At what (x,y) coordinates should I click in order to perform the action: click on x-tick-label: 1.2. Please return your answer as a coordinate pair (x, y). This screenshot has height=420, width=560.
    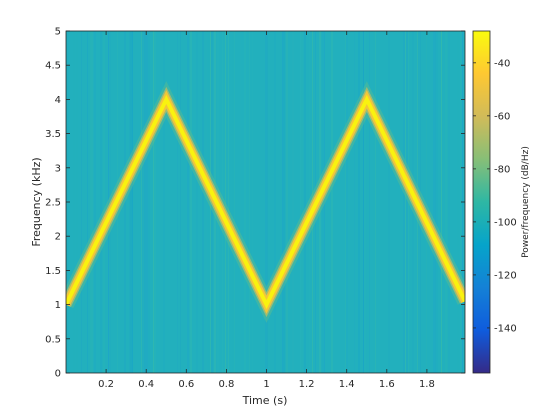
    Looking at the image, I should click on (307, 384).